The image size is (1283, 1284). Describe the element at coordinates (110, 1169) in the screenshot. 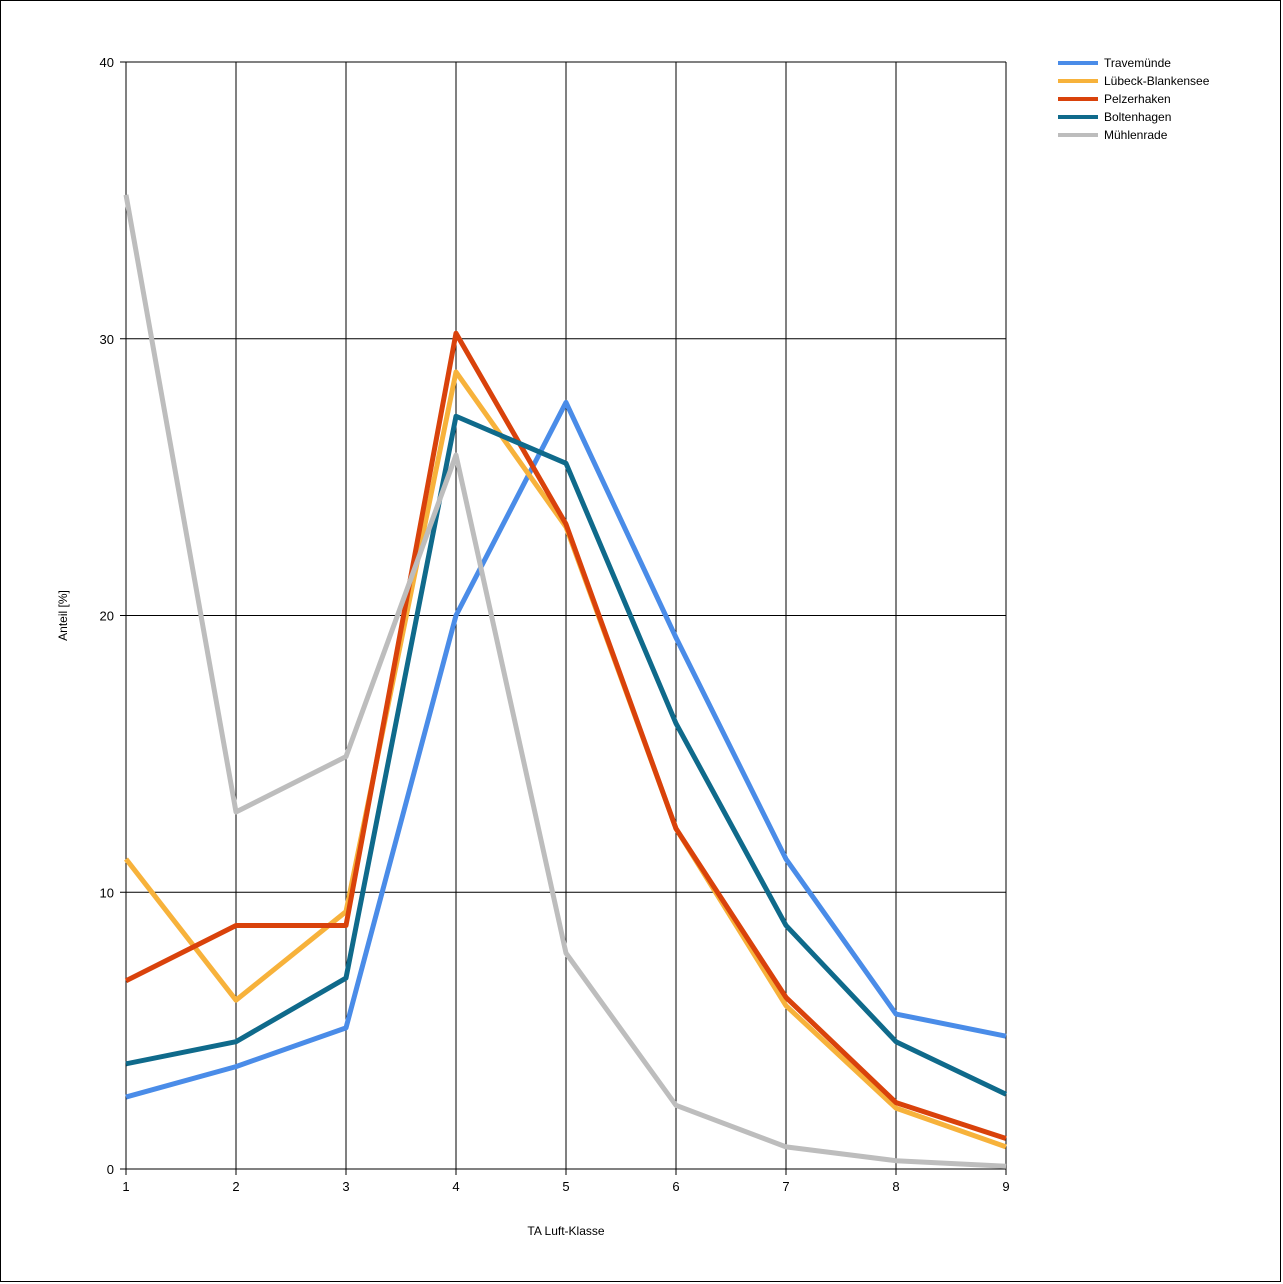

I see `y-tick-label: 0` at that location.